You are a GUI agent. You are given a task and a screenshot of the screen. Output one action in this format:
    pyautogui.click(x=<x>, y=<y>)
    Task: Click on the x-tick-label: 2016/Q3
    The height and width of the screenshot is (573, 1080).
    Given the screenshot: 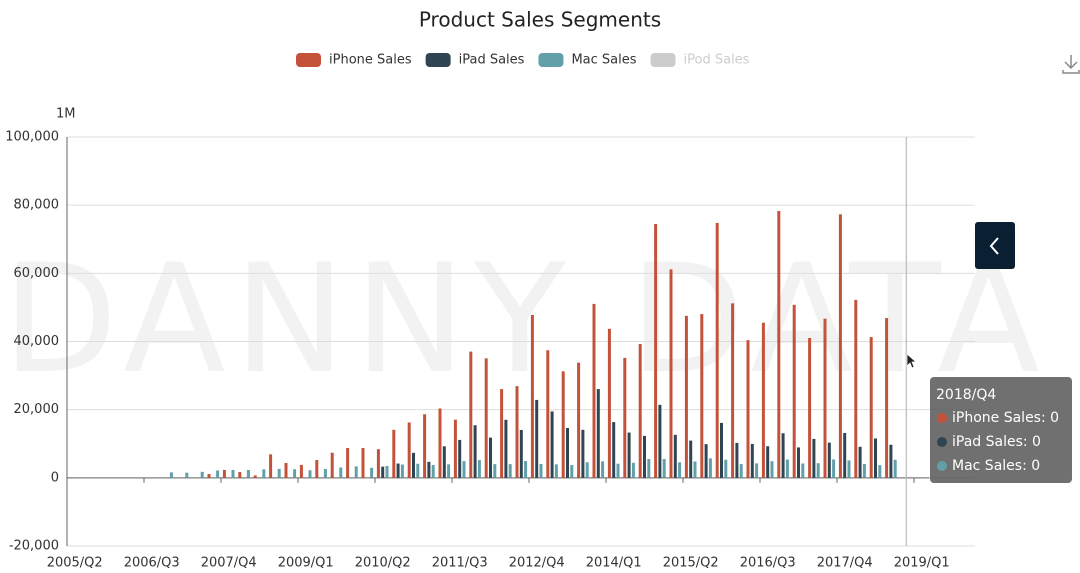 What is the action you would take?
    pyautogui.click(x=768, y=563)
    